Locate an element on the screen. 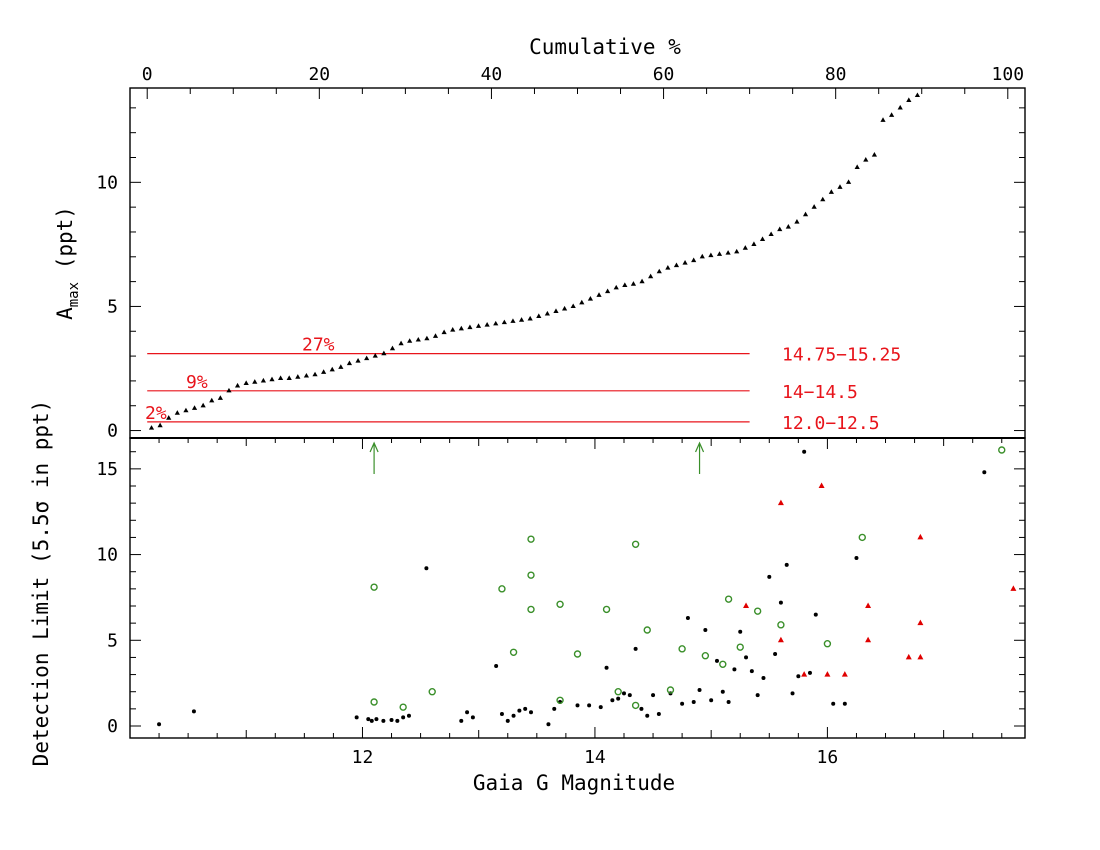 This screenshot has width=1100, height=850. reference-range-label: 14−14.5 is located at coordinates (820, 392).